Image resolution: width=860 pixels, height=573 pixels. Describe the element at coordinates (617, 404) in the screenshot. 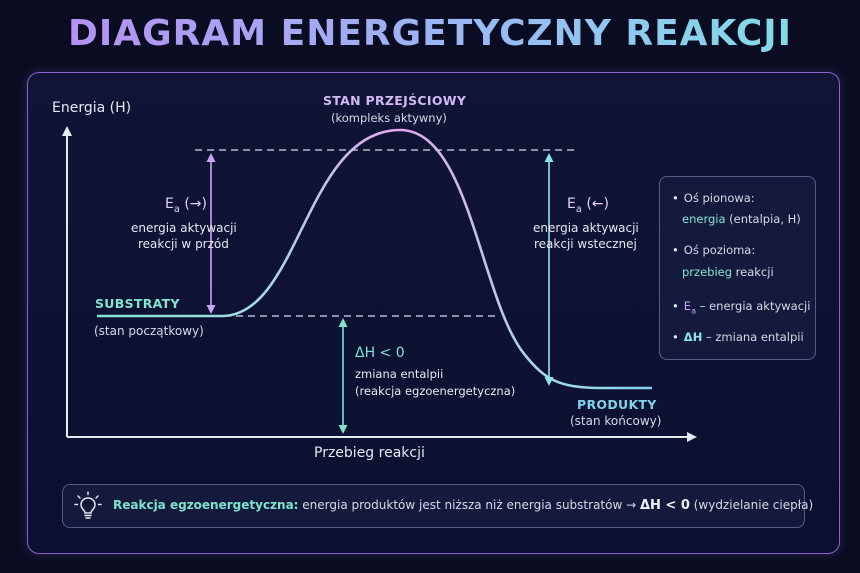

I see `products-title: PRODUKTY` at that location.